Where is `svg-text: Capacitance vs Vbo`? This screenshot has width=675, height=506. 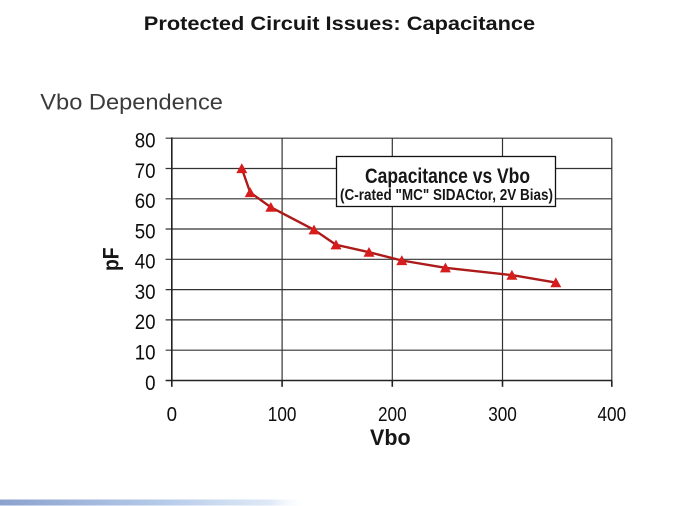
svg-text: Capacitance vs Vbo is located at coordinates (447, 176).